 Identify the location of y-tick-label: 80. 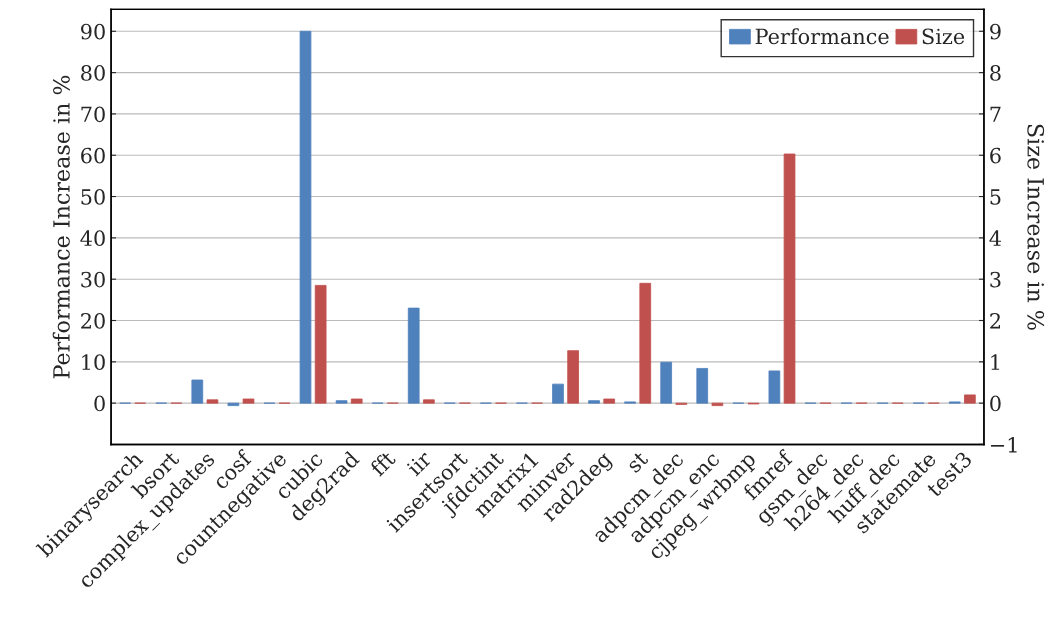
(93, 73).